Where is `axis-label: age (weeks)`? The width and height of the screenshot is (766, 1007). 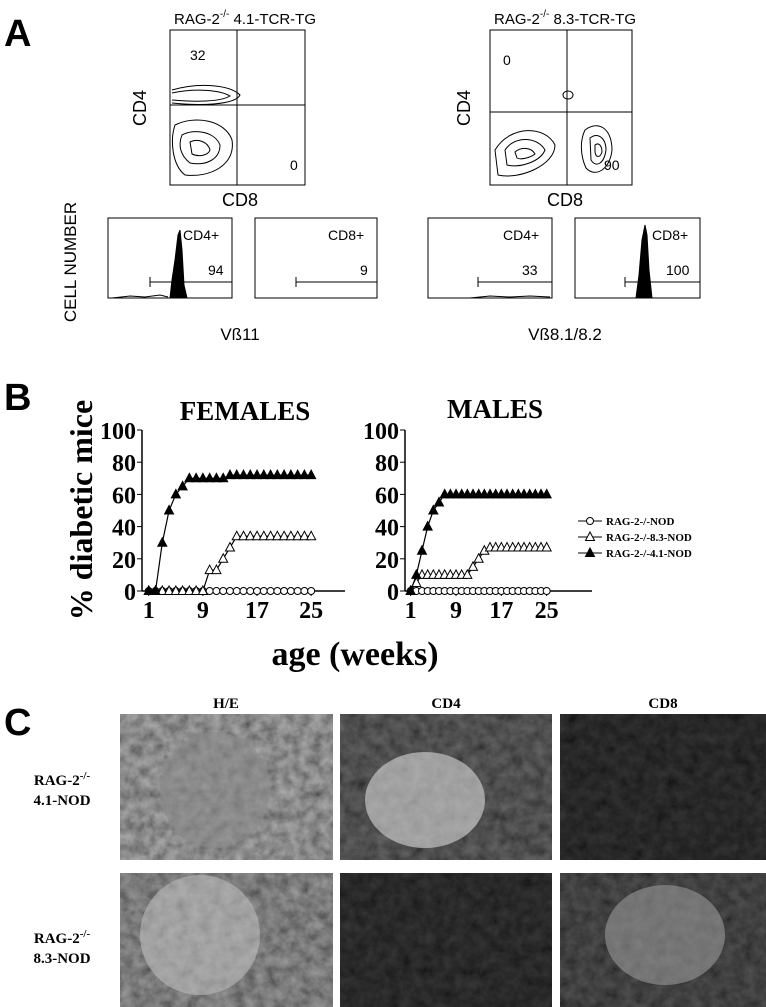
axis-label: age (weeks) is located at coordinates (354, 654).